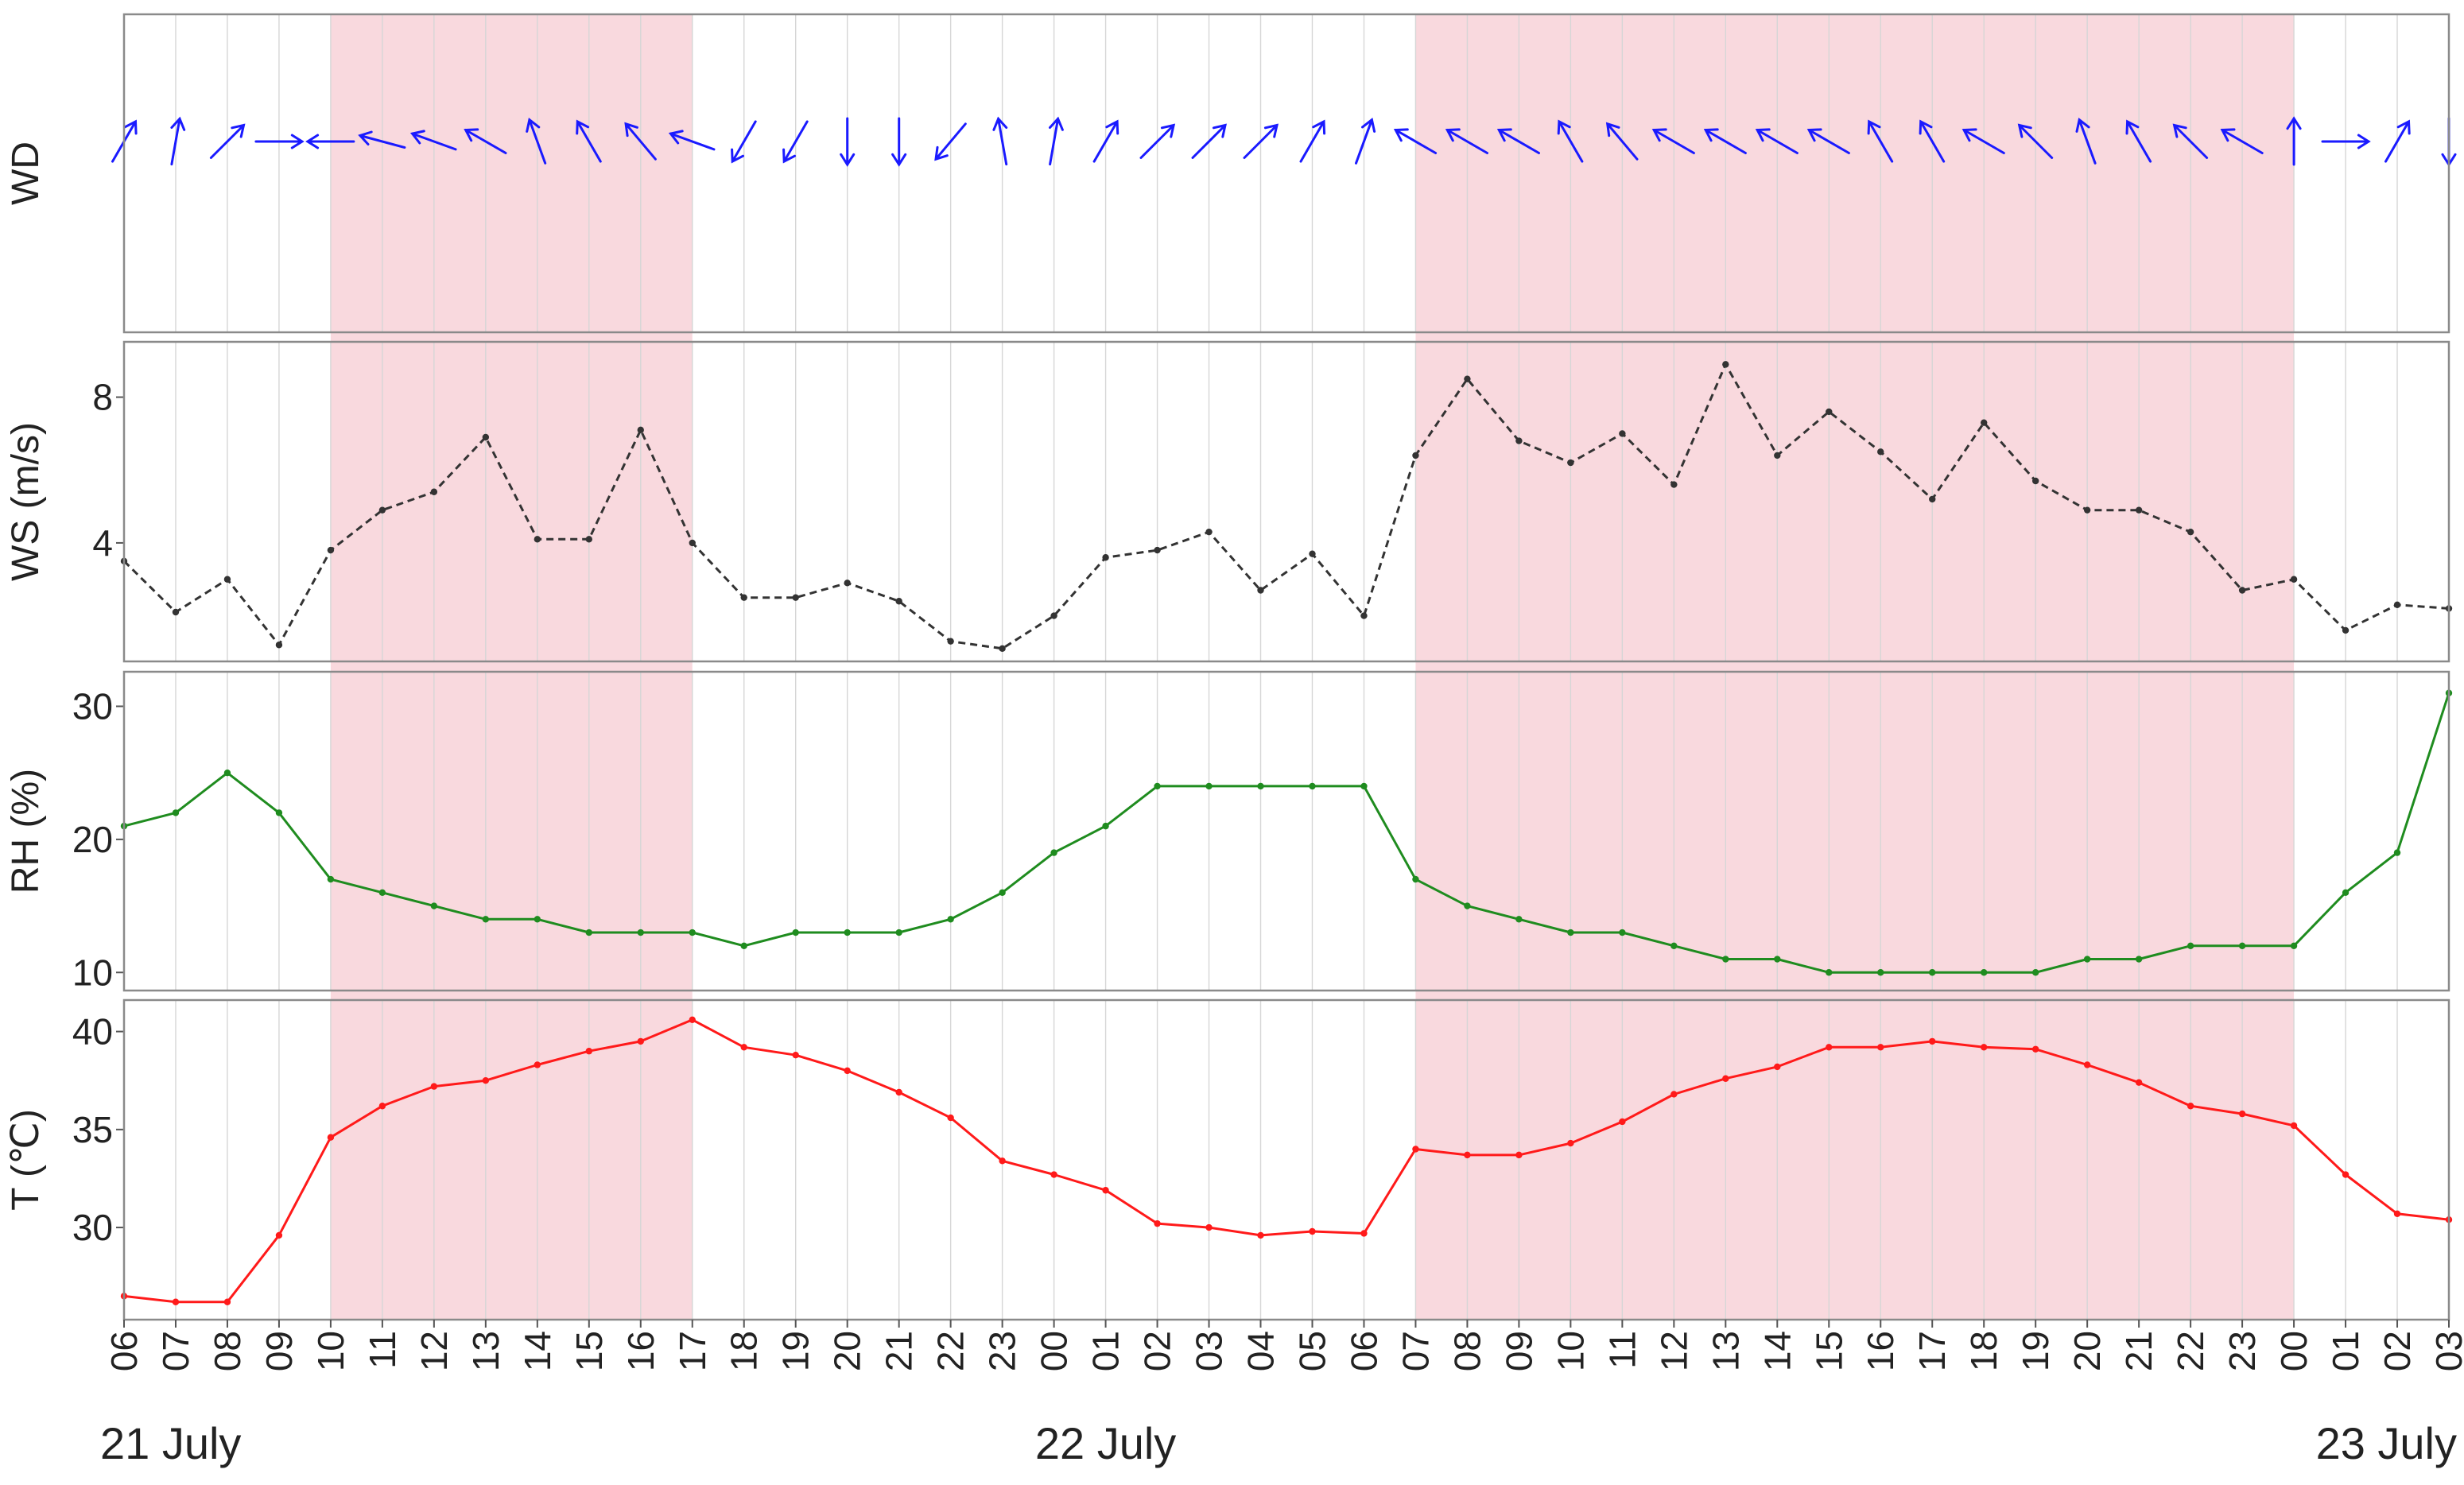 The image size is (2464, 1485). I want to click on x-tick-label: 08, so click(227, 1351).